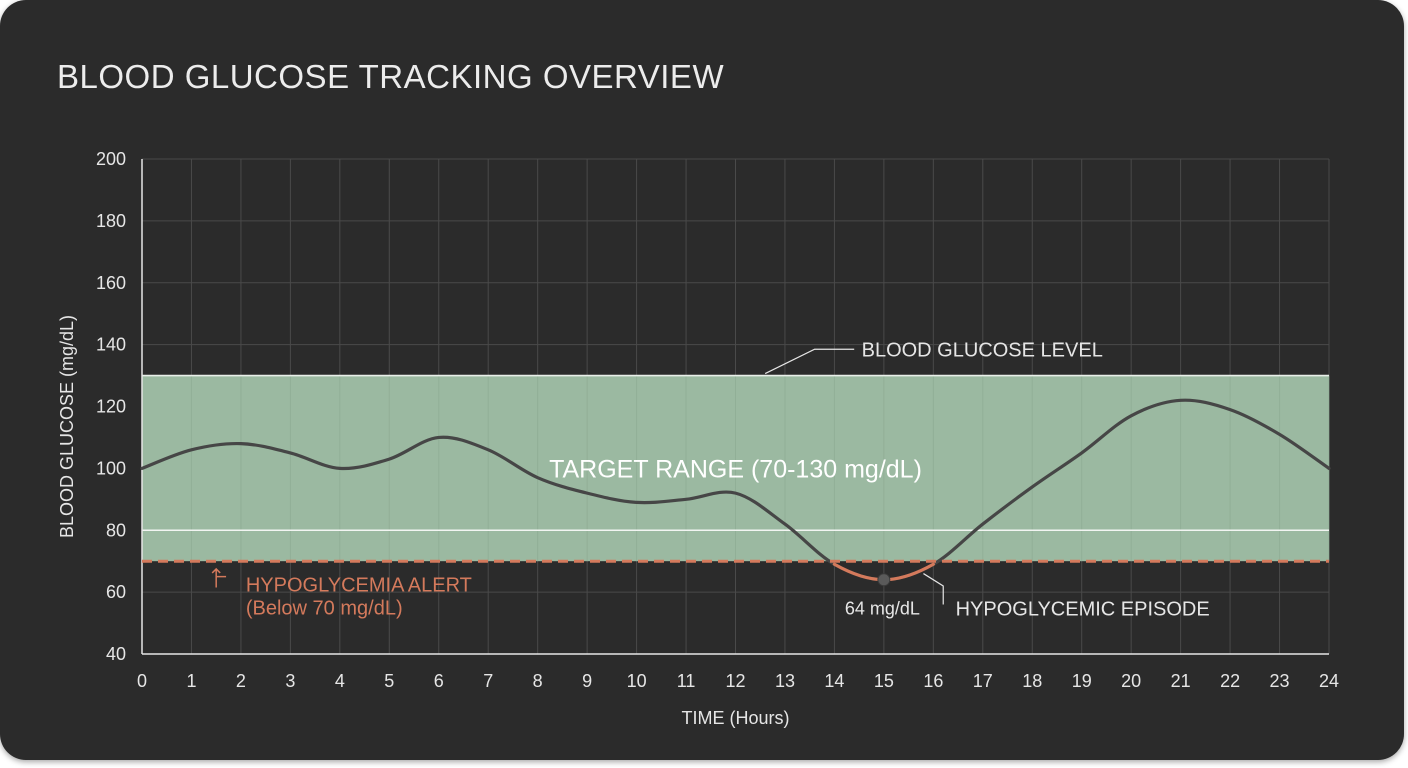 Image resolution: width=1408 pixels, height=768 pixels. I want to click on y-tick-label: 140, so click(111, 345).